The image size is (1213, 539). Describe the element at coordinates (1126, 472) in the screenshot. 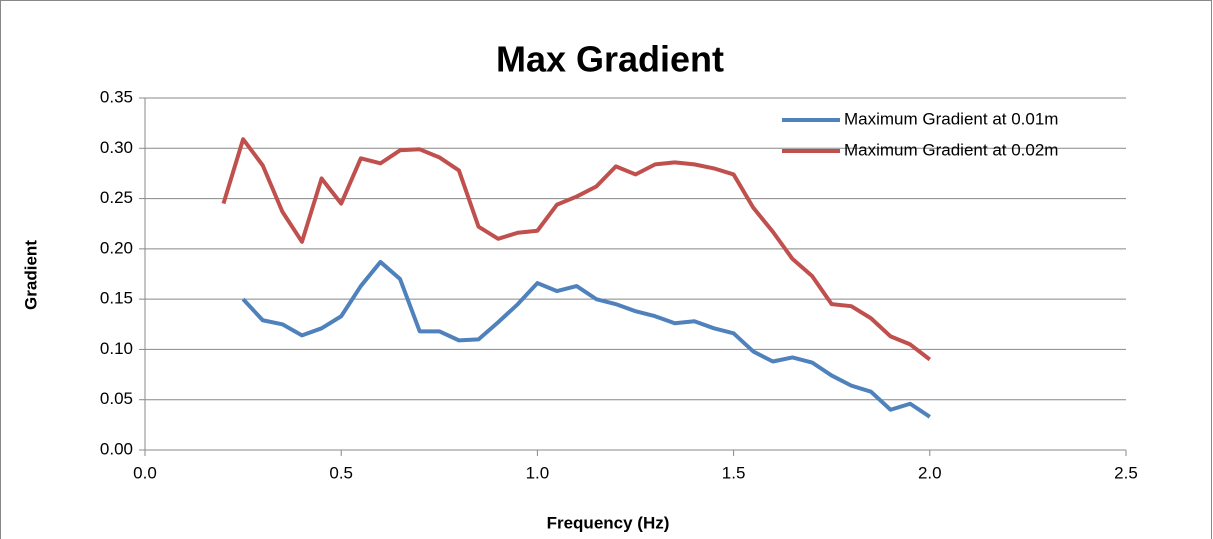

I see `x-tick-label: 2.5` at that location.